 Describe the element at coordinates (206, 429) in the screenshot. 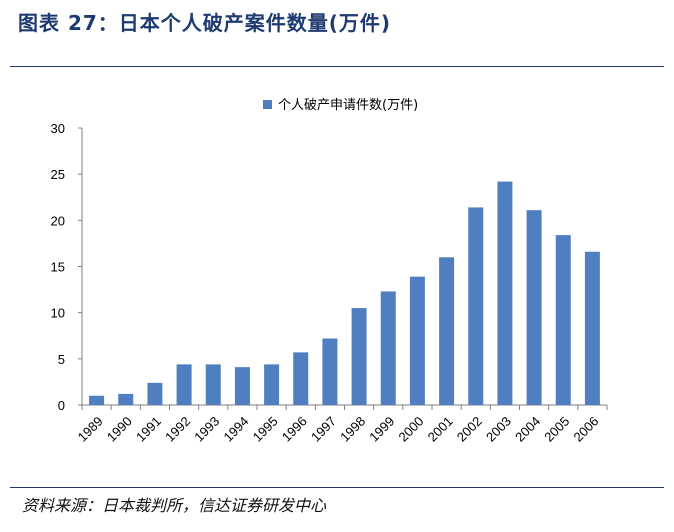

I see `x-tick-label: 1993` at that location.